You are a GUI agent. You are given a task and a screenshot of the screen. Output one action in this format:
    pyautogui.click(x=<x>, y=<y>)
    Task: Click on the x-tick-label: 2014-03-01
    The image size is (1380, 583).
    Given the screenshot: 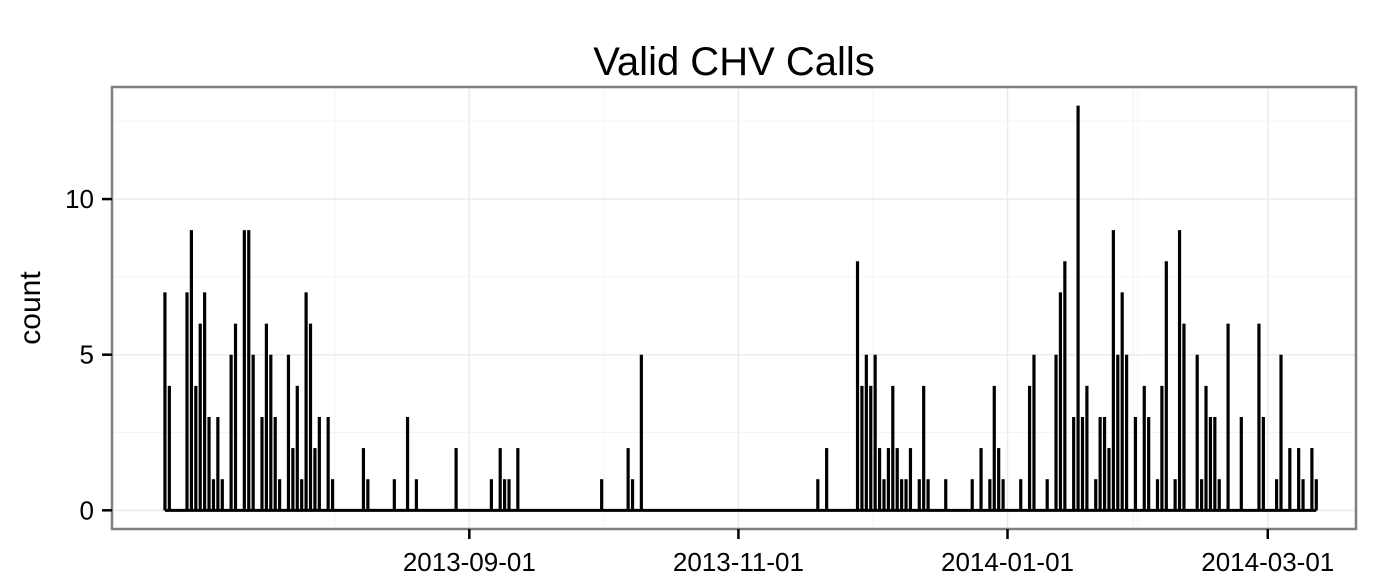 What is the action you would take?
    pyautogui.click(x=1267, y=562)
    